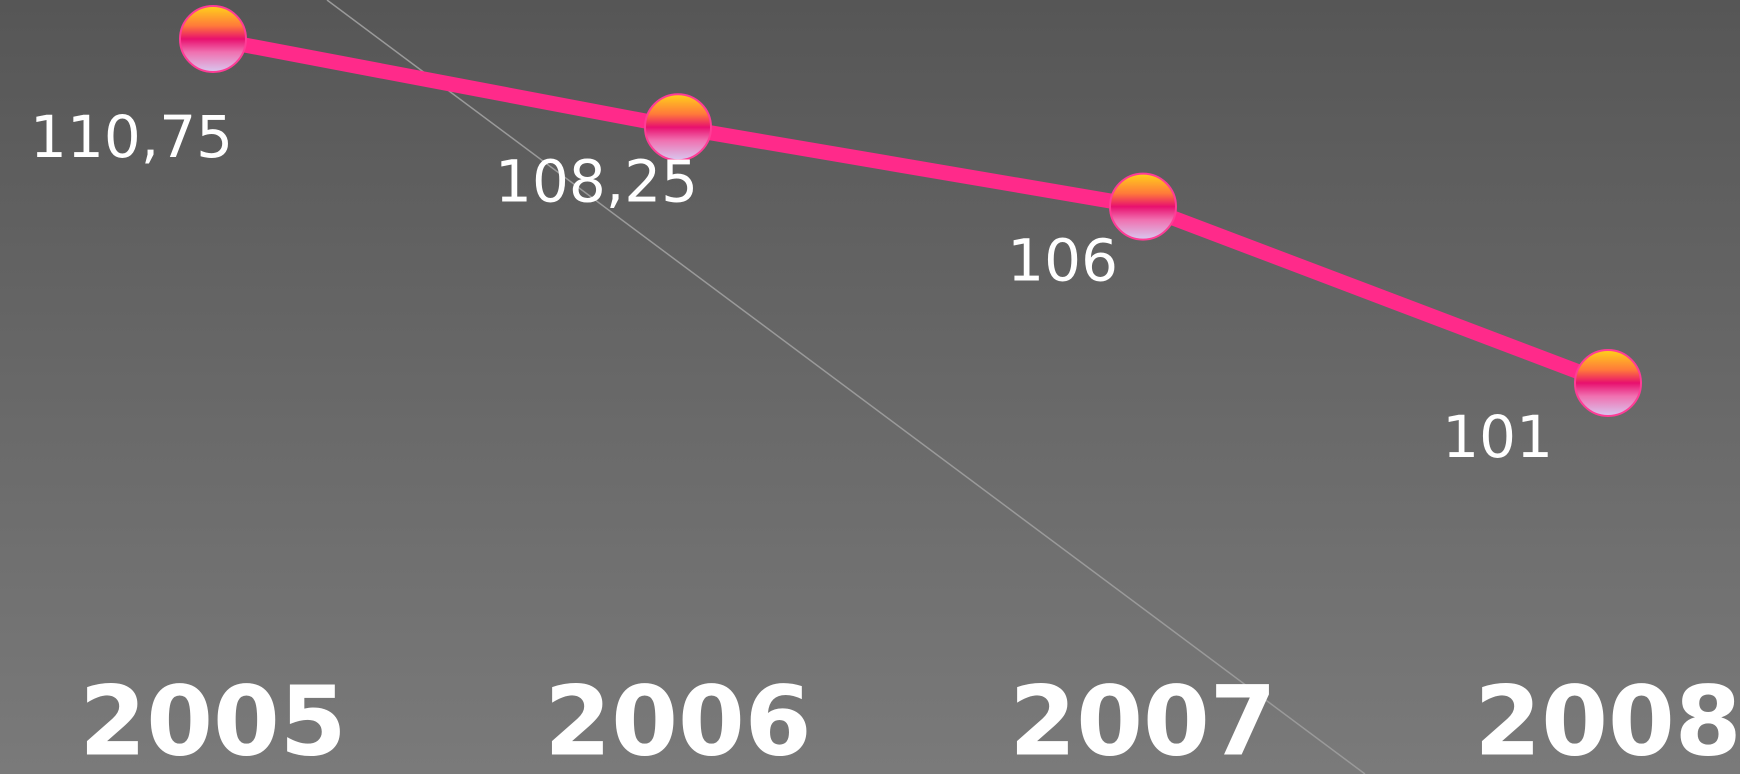 This screenshot has width=1740, height=774. I want to click on data-label: 106, so click(1062, 261).